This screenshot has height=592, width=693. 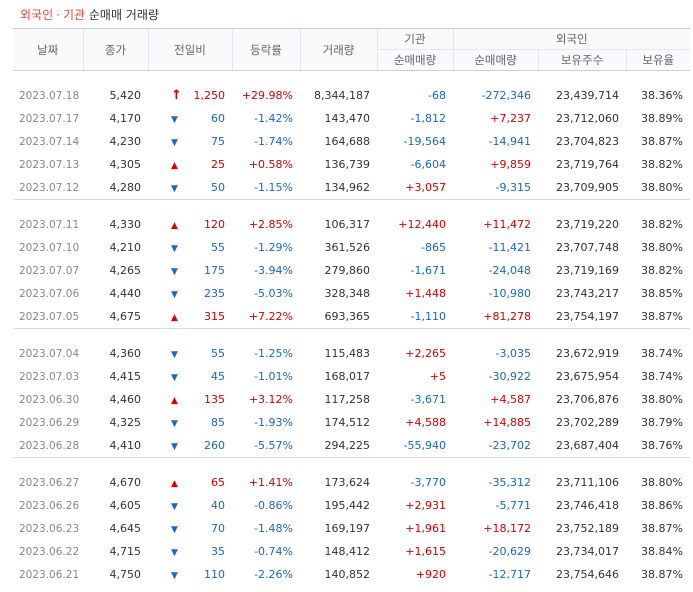 I want to click on foreign-hold-cell: 23,672,919, so click(x=587, y=353).